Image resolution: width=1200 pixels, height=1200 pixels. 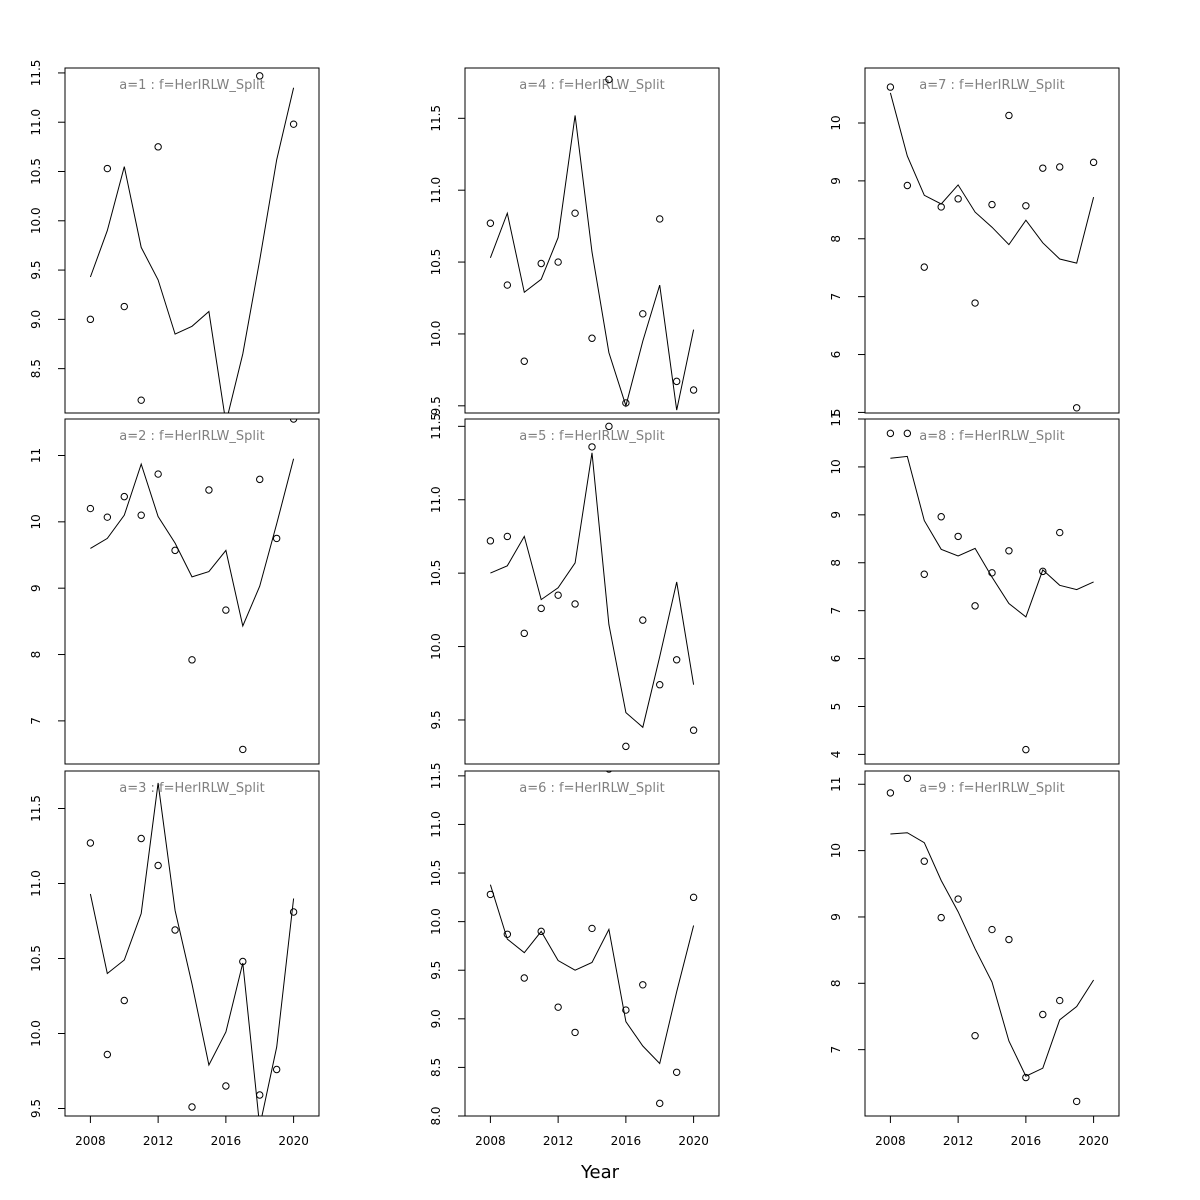 What do you see at coordinates (191, 436) in the screenshot?
I see `panel-title: a=2 : f=HerIRLW_Split` at bounding box center [191, 436].